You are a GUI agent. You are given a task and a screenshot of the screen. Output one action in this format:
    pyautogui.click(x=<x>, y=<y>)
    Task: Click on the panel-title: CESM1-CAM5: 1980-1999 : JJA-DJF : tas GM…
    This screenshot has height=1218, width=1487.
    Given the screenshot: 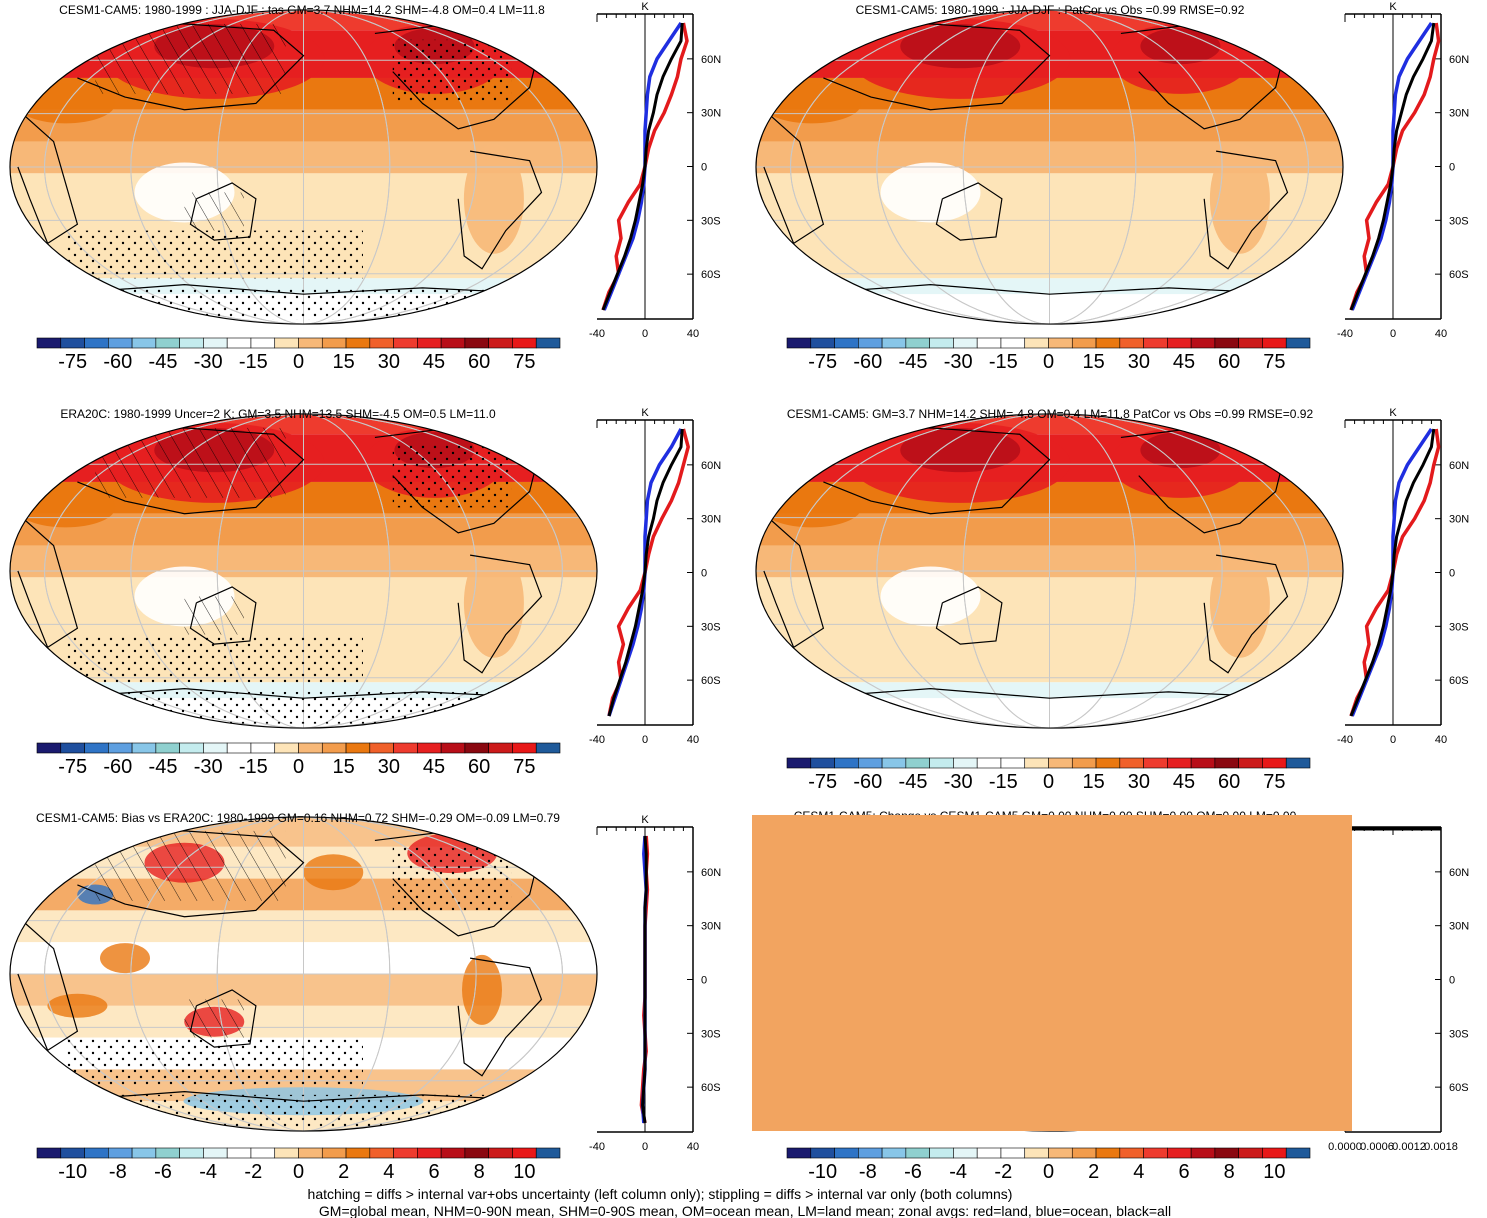 What is the action you would take?
    pyautogui.click(x=302, y=10)
    